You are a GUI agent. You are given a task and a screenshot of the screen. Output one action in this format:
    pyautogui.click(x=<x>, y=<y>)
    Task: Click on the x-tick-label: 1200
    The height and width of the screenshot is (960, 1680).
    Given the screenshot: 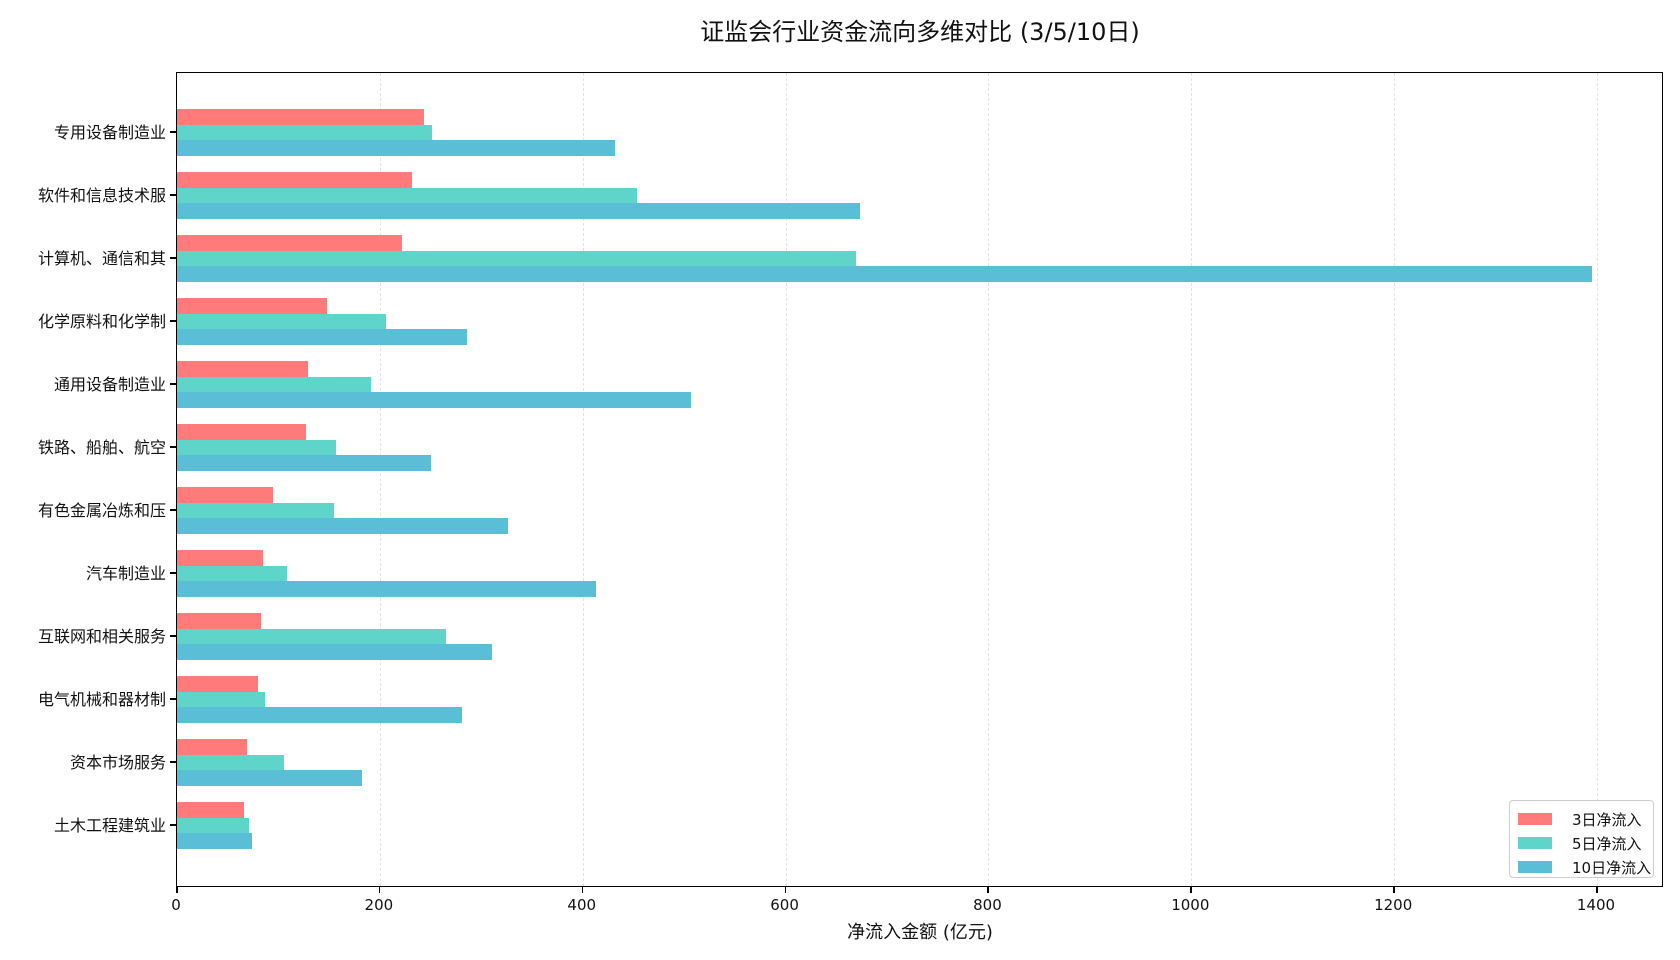 What is the action you would take?
    pyautogui.click(x=1393, y=905)
    